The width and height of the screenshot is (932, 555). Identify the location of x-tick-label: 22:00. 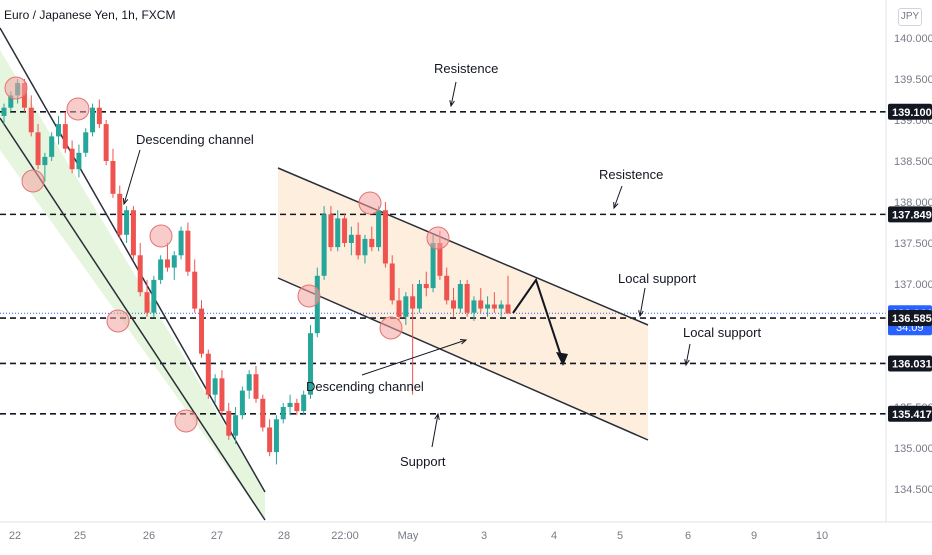
(345, 536).